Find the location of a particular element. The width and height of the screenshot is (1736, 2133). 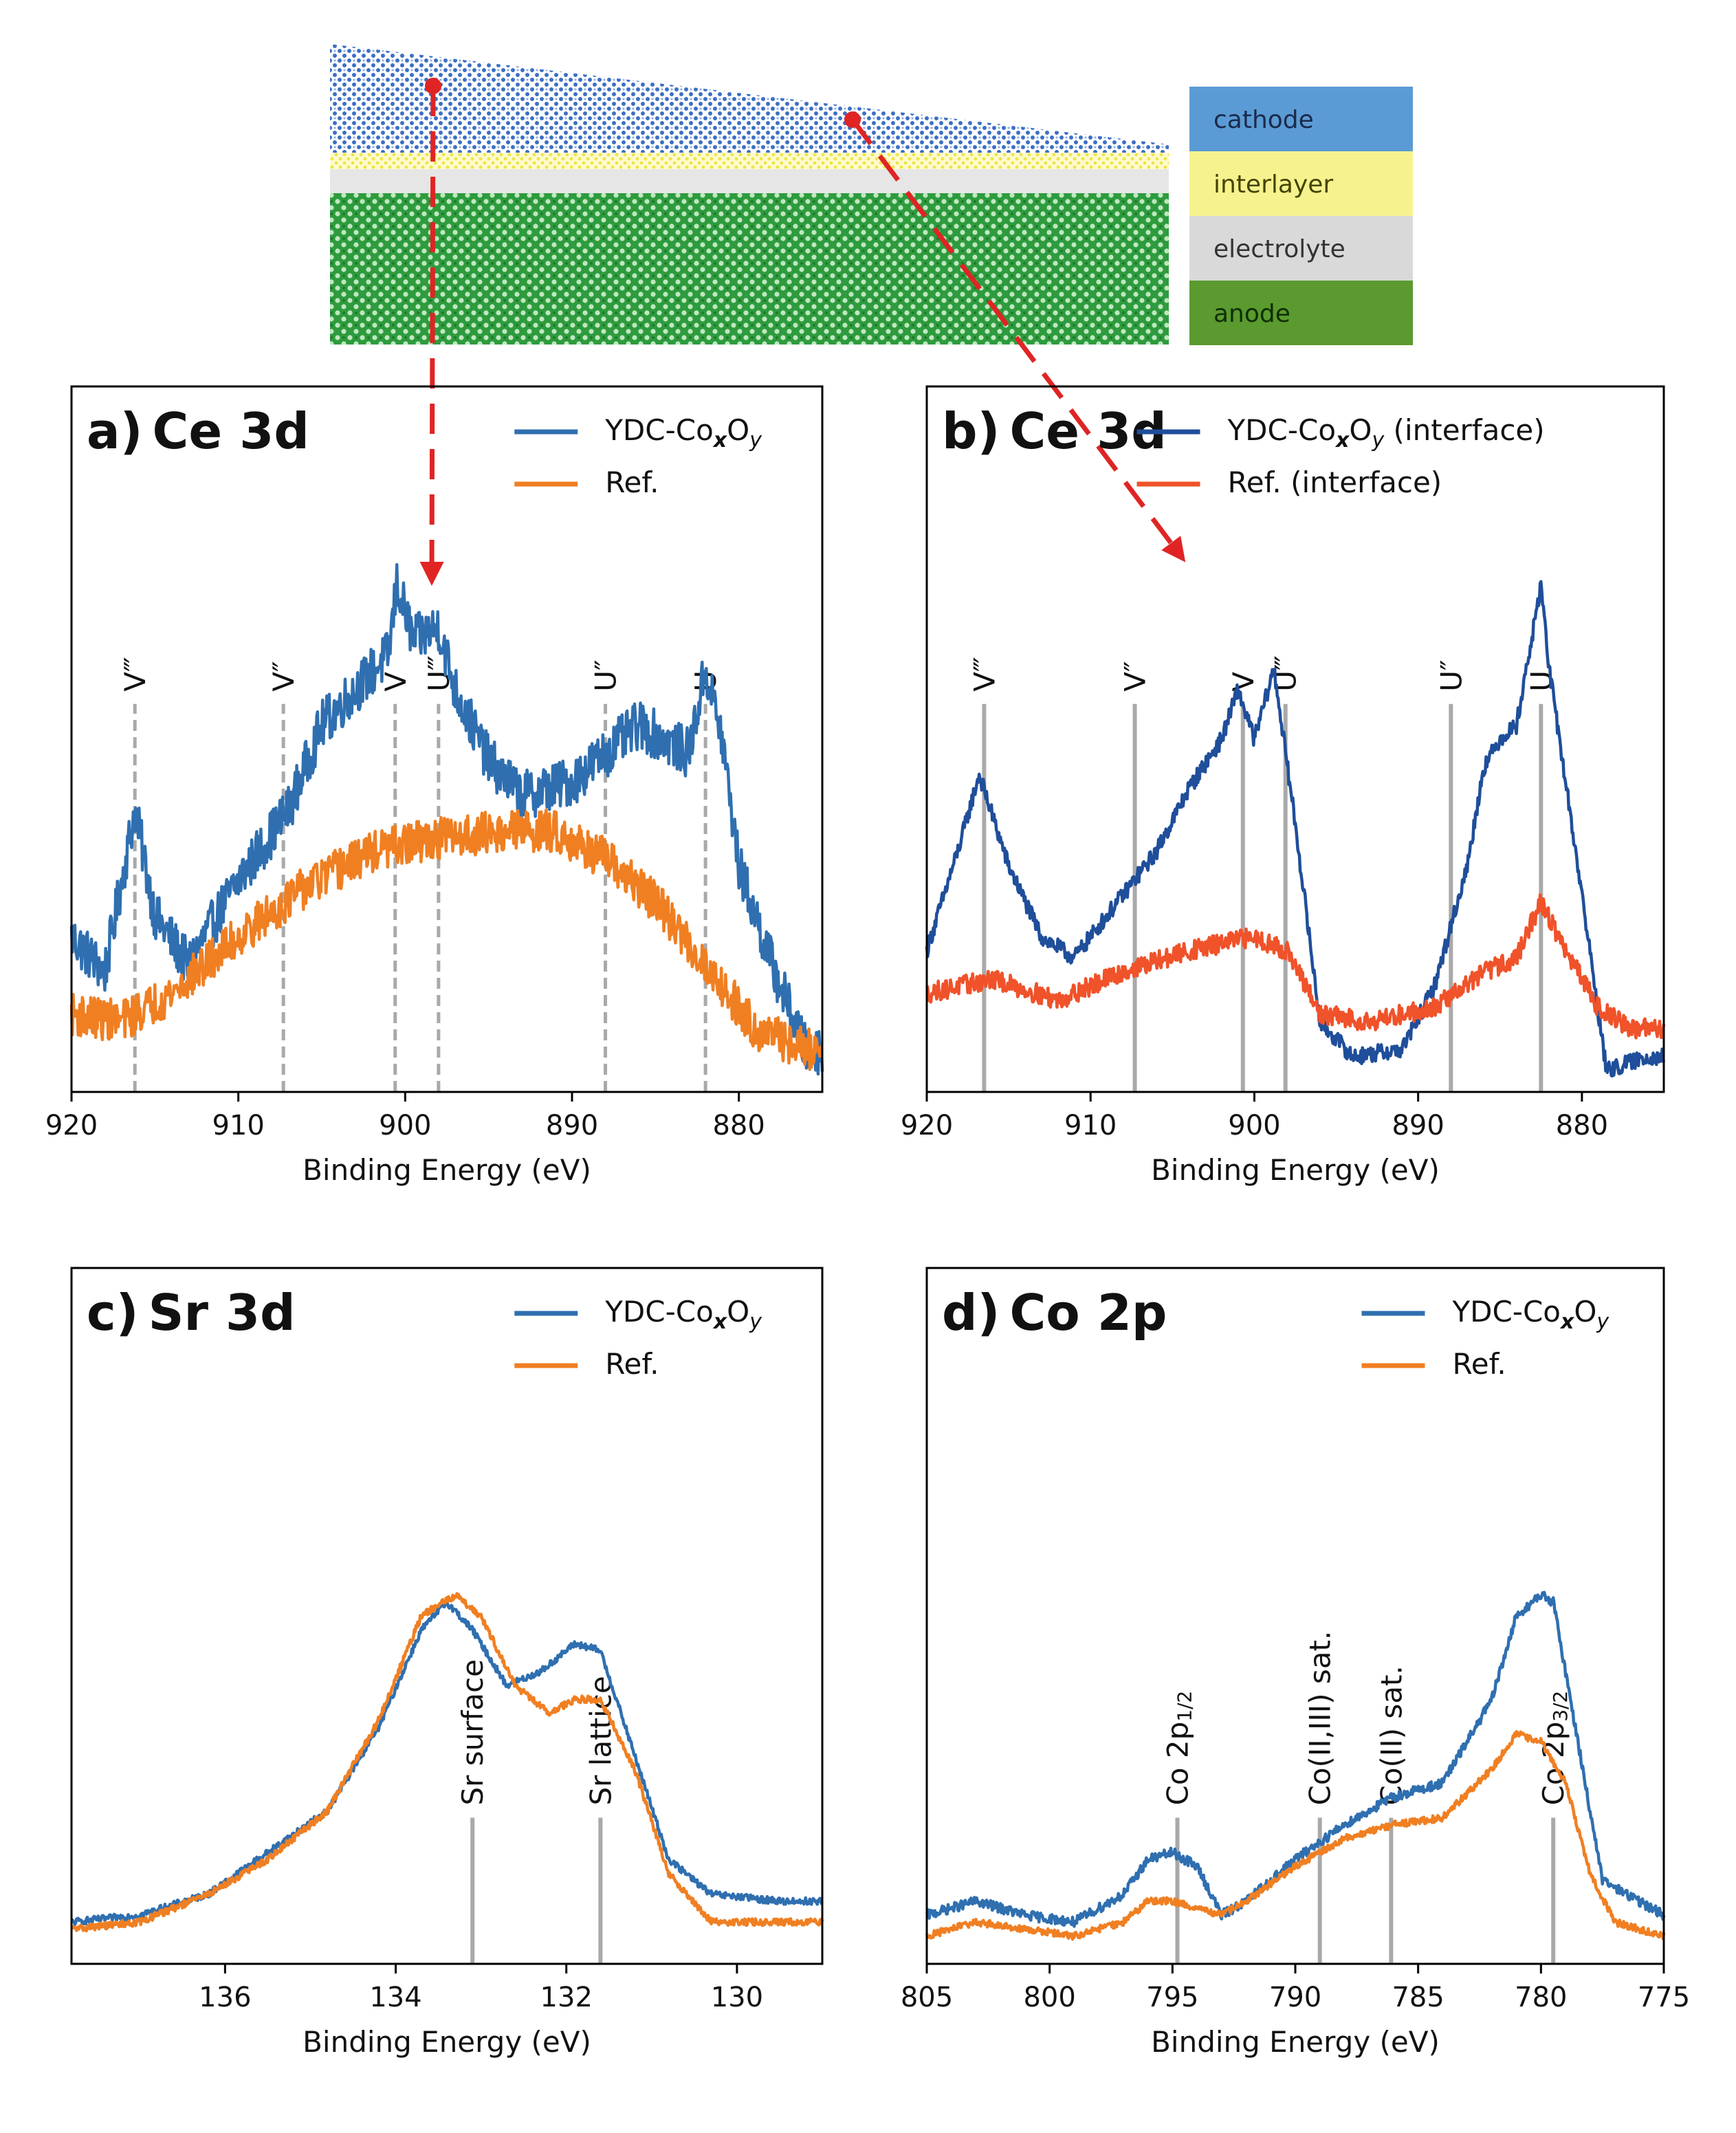

legend-swatch-interlayer is located at coordinates (1301, 183).